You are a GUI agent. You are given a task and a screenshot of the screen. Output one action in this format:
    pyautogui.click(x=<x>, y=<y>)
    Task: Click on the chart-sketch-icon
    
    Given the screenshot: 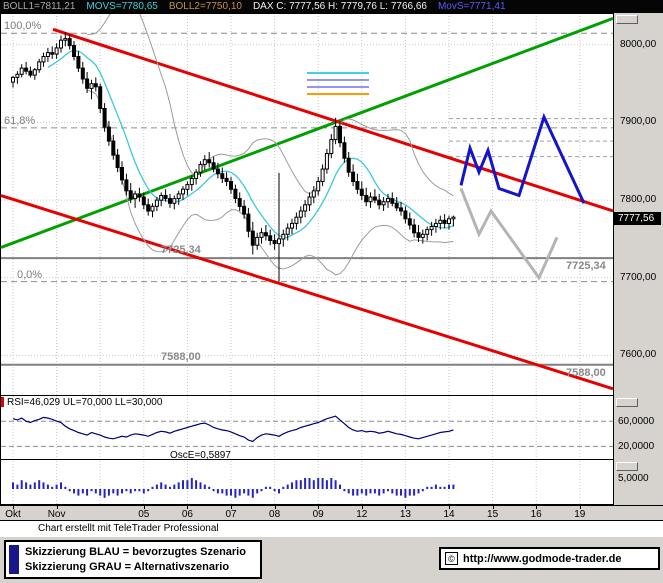 What is the action you would take?
    pyautogui.click(x=14, y=559)
    